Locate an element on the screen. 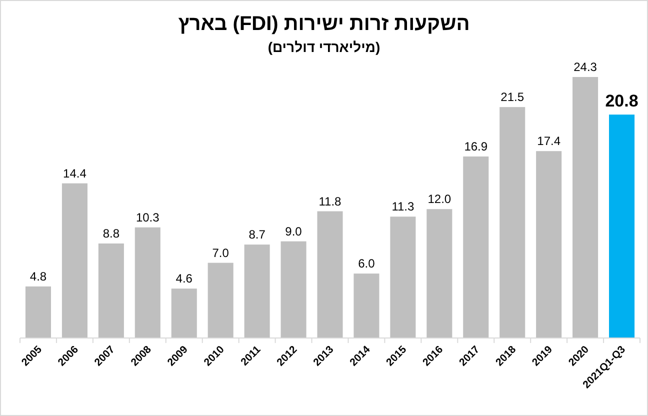 This screenshot has width=648, height=416. data-label: 9.0 is located at coordinates (293, 231).